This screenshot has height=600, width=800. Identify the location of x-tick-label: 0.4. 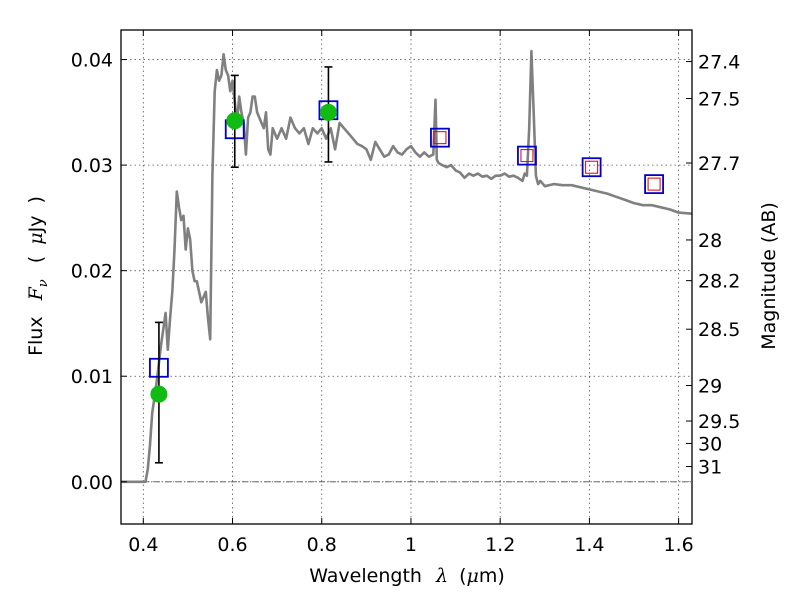
(143, 545).